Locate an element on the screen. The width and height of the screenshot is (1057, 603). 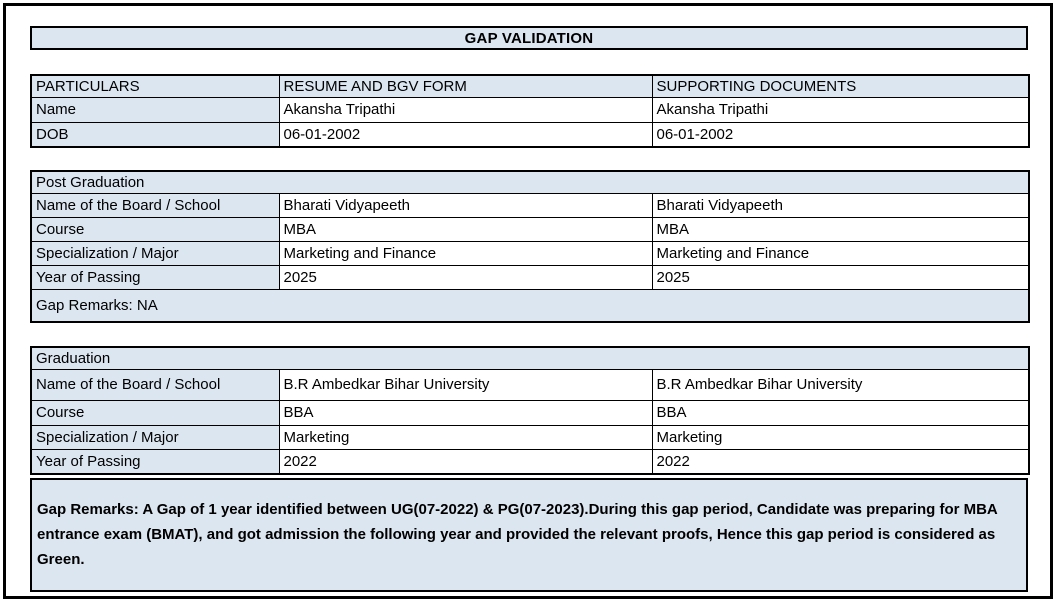
table-row-dob: DOB 06-01-2002 06-01-2002 is located at coordinates (530, 134).